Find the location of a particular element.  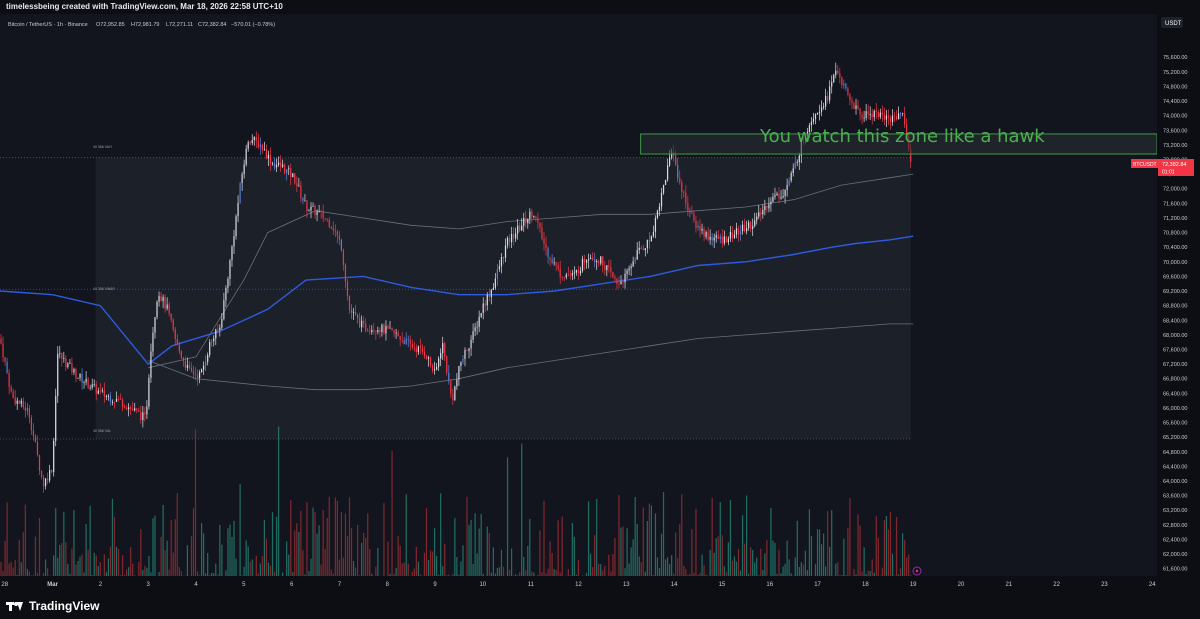

time-scale is located at coordinates (600, 584).